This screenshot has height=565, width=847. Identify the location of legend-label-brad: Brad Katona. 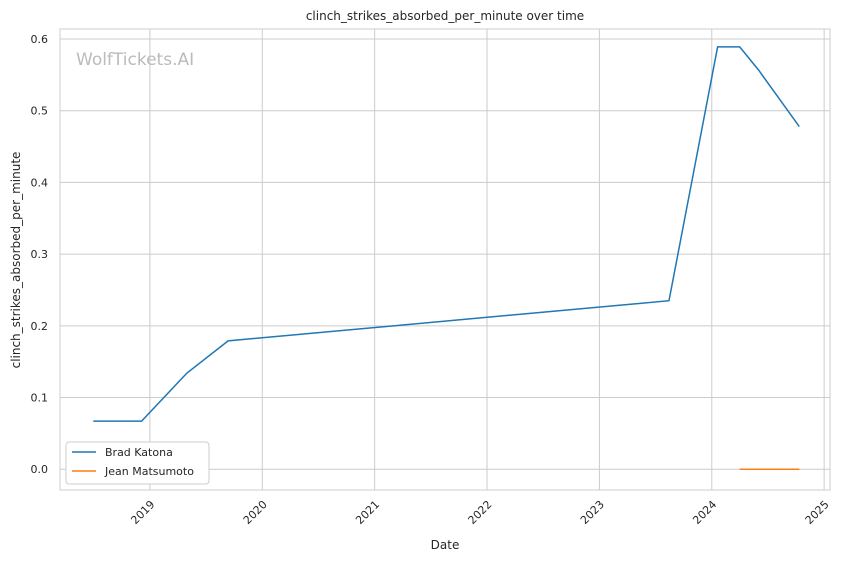
(139, 452).